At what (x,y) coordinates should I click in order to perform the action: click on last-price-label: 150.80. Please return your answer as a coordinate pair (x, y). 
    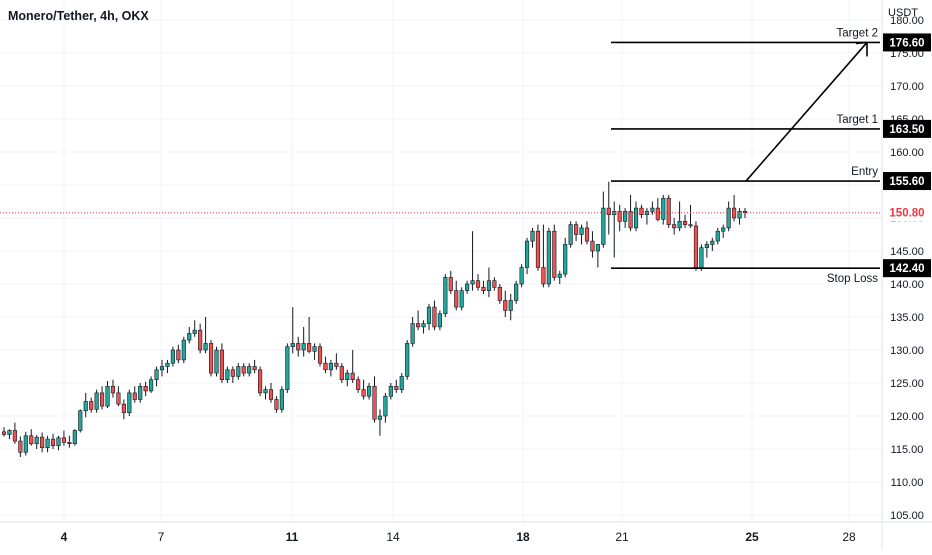
    Looking at the image, I should click on (906, 214).